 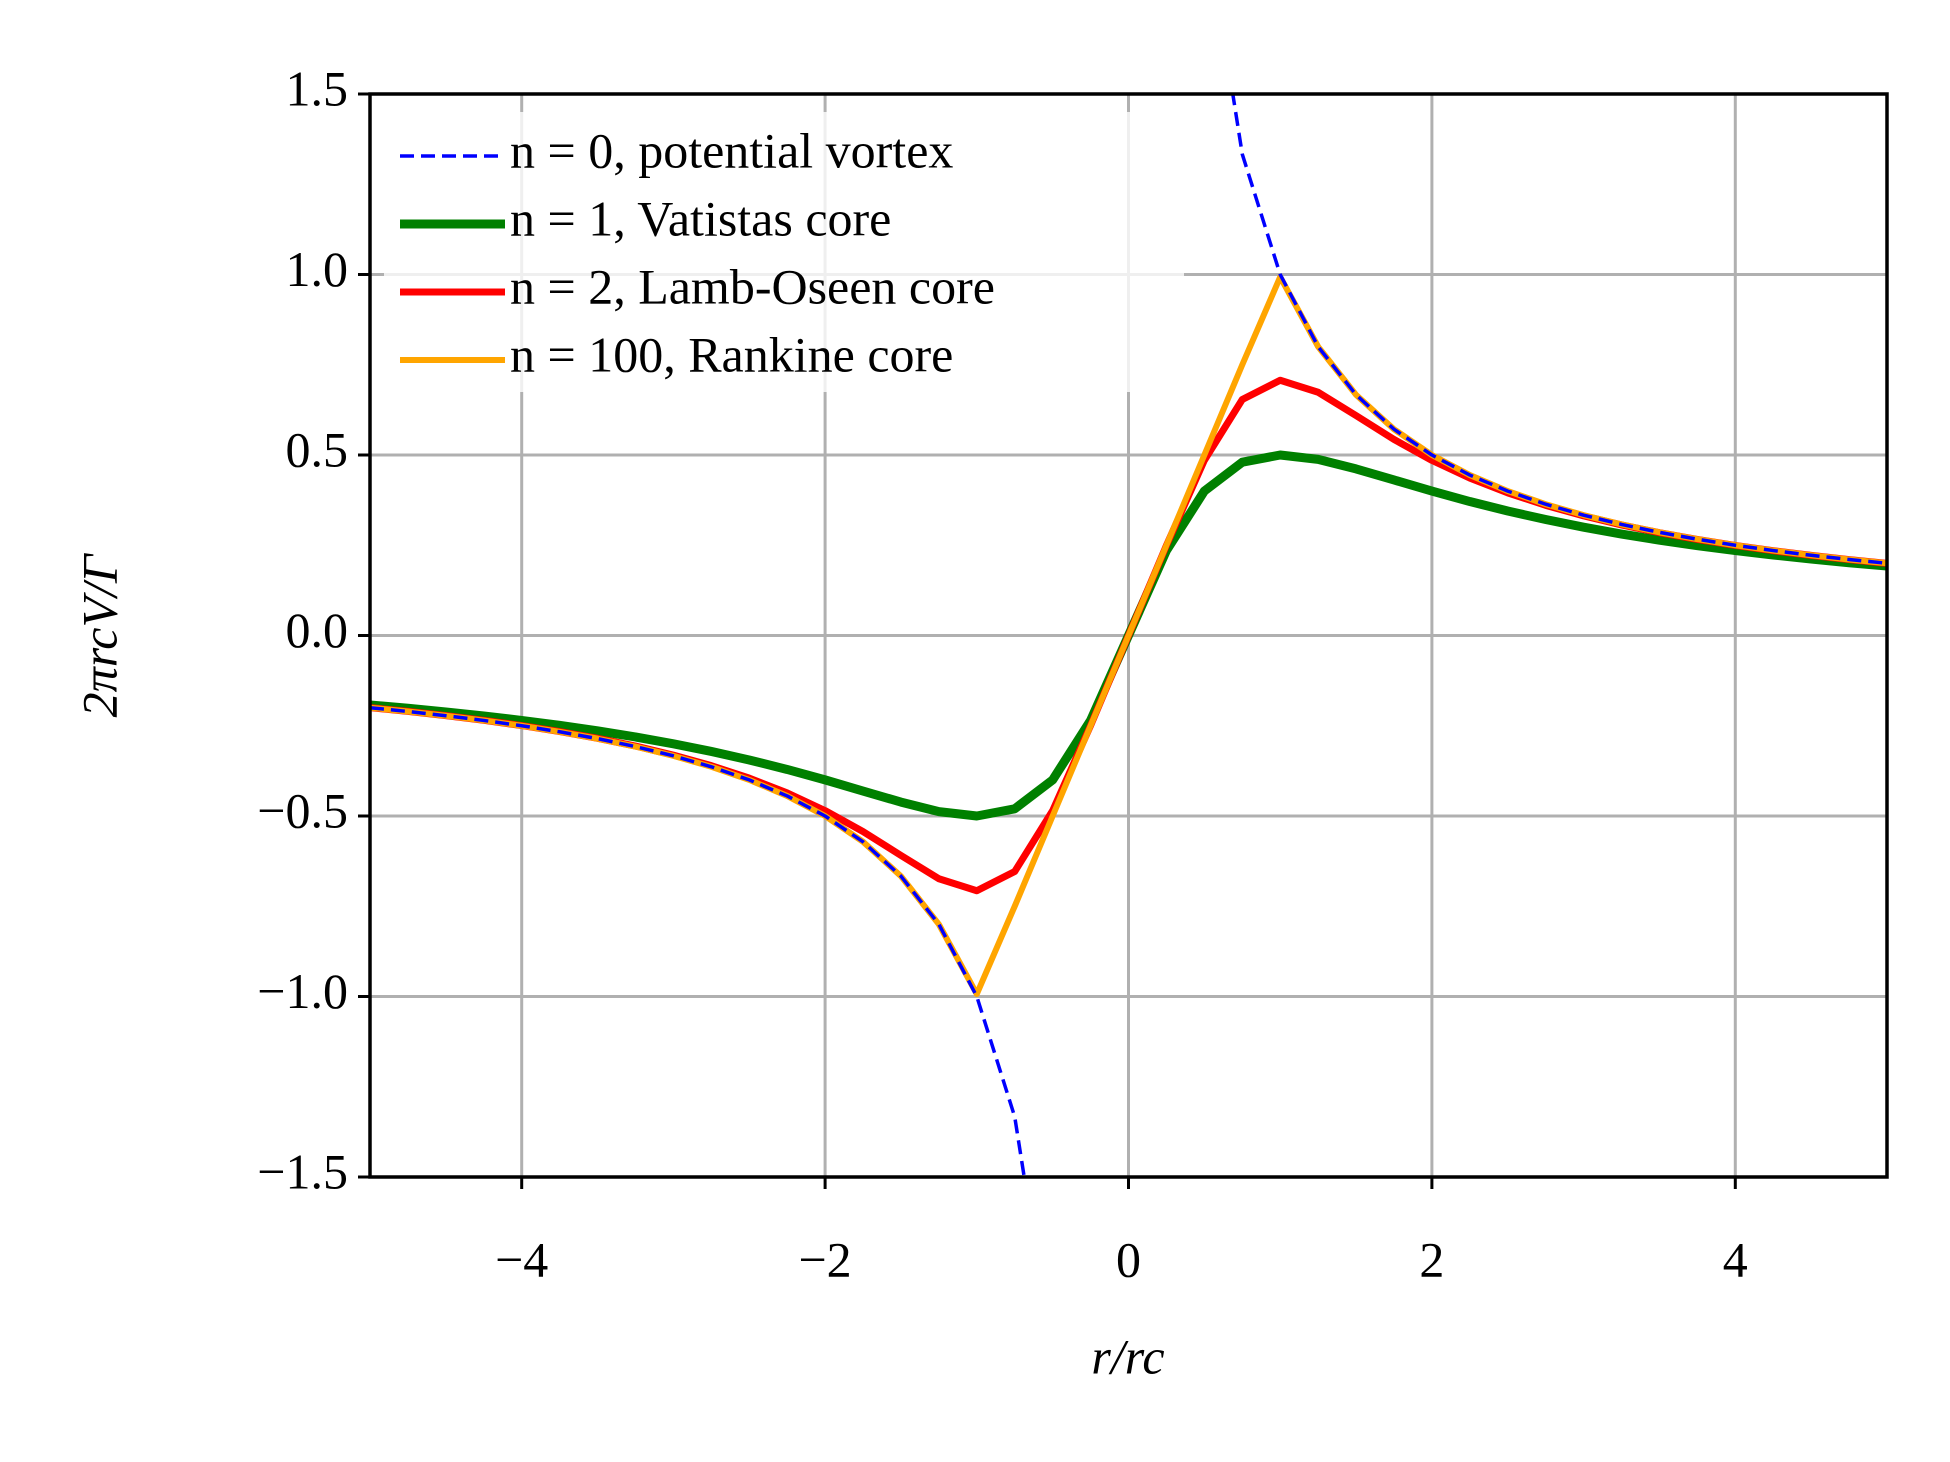 I want to click on legend-label: n = 0, potential vortex, so click(x=731, y=150).